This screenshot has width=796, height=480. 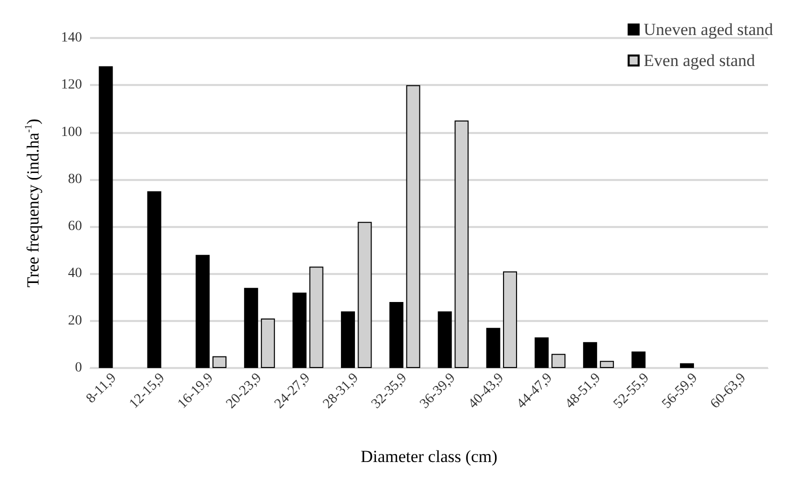 I want to click on legend-label: Uneven aged stand, so click(x=709, y=29).